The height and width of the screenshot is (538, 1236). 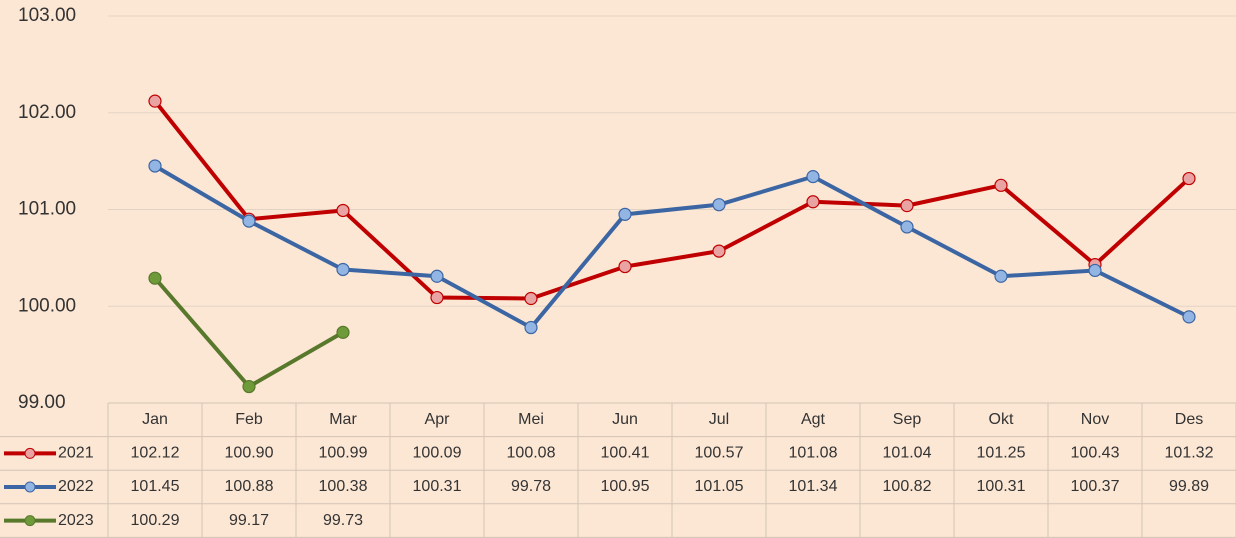 I want to click on x-tick-label: Okt, so click(x=1001, y=419).